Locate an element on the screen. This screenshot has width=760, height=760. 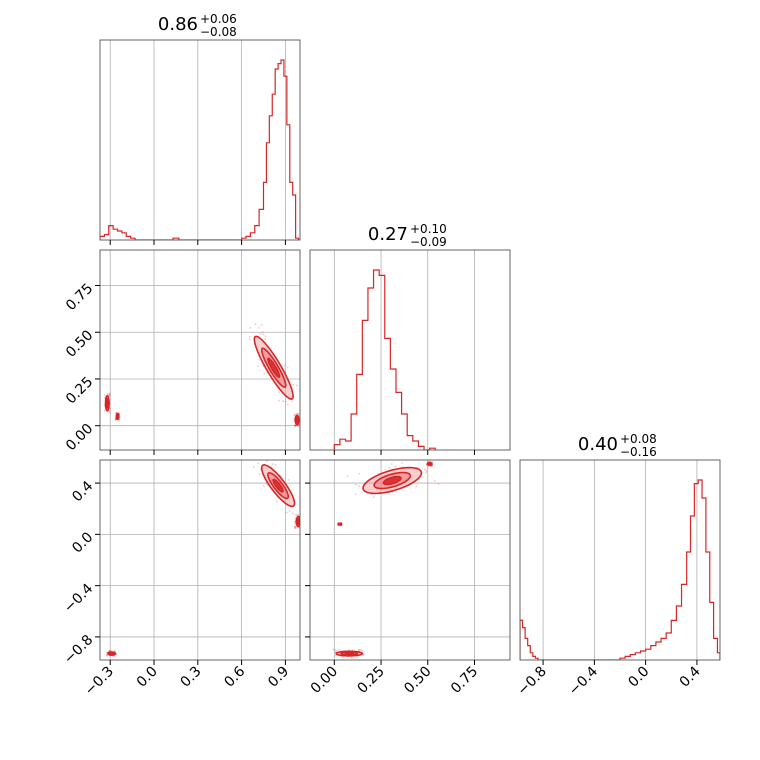
x-tick-label: 0.50 is located at coordinates (417, 680).